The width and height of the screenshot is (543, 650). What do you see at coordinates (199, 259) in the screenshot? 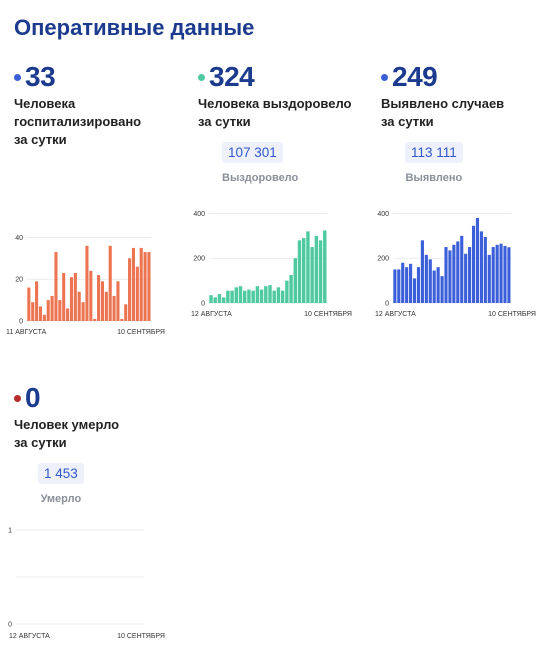
I see `y-tick-label: 200` at bounding box center [199, 259].